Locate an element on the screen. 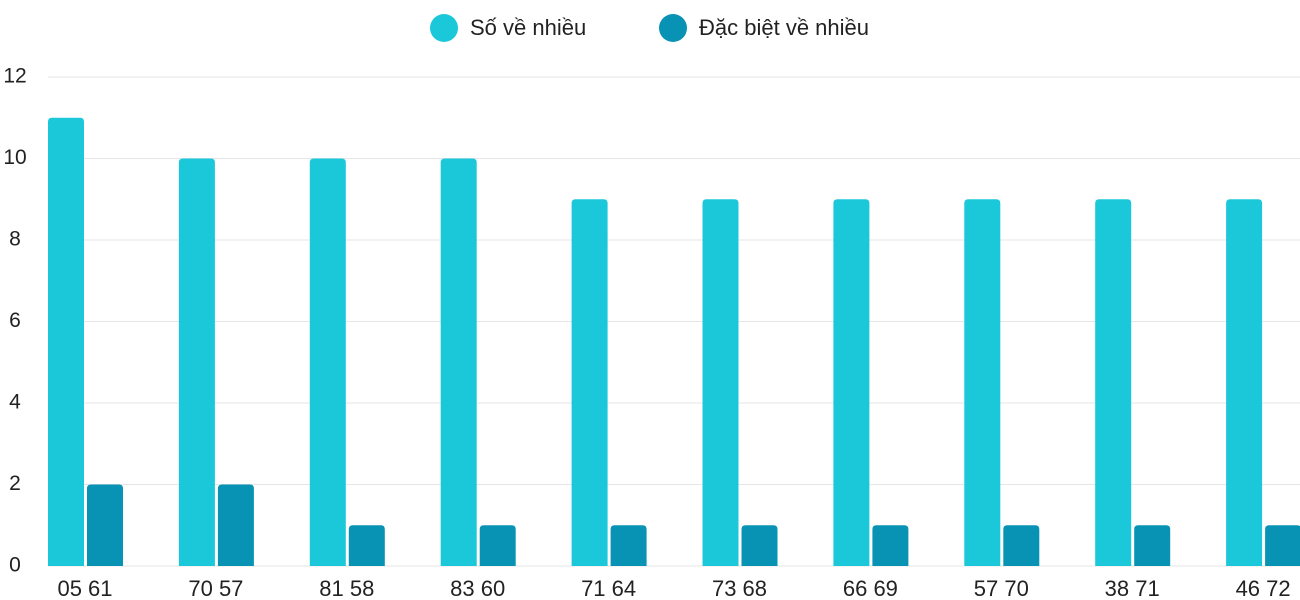 The width and height of the screenshot is (1300, 600). x-tick-label: 57 70 is located at coordinates (1001, 588).